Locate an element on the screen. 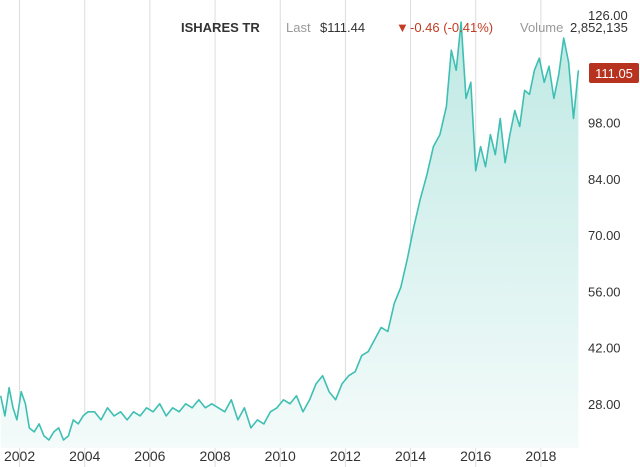  y-tick-label: 70.00 is located at coordinates (604, 235).